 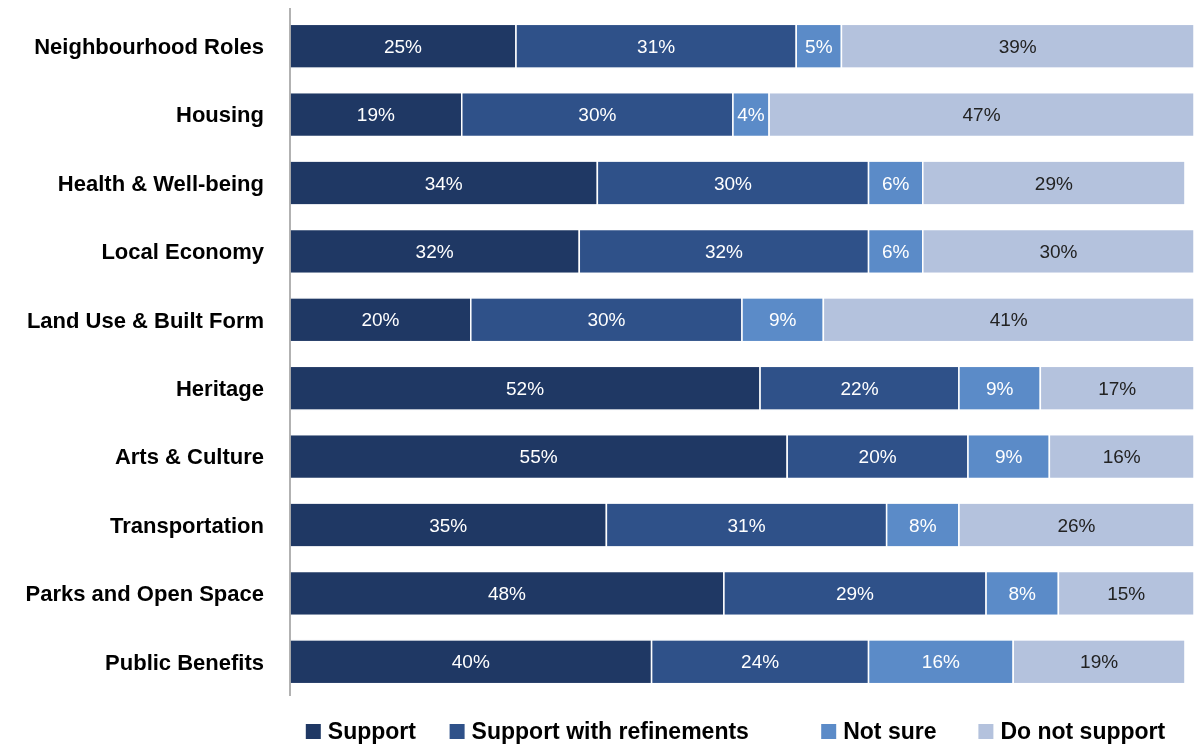 What do you see at coordinates (819, 46) in the screenshot?
I see `data-label: 5%` at bounding box center [819, 46].